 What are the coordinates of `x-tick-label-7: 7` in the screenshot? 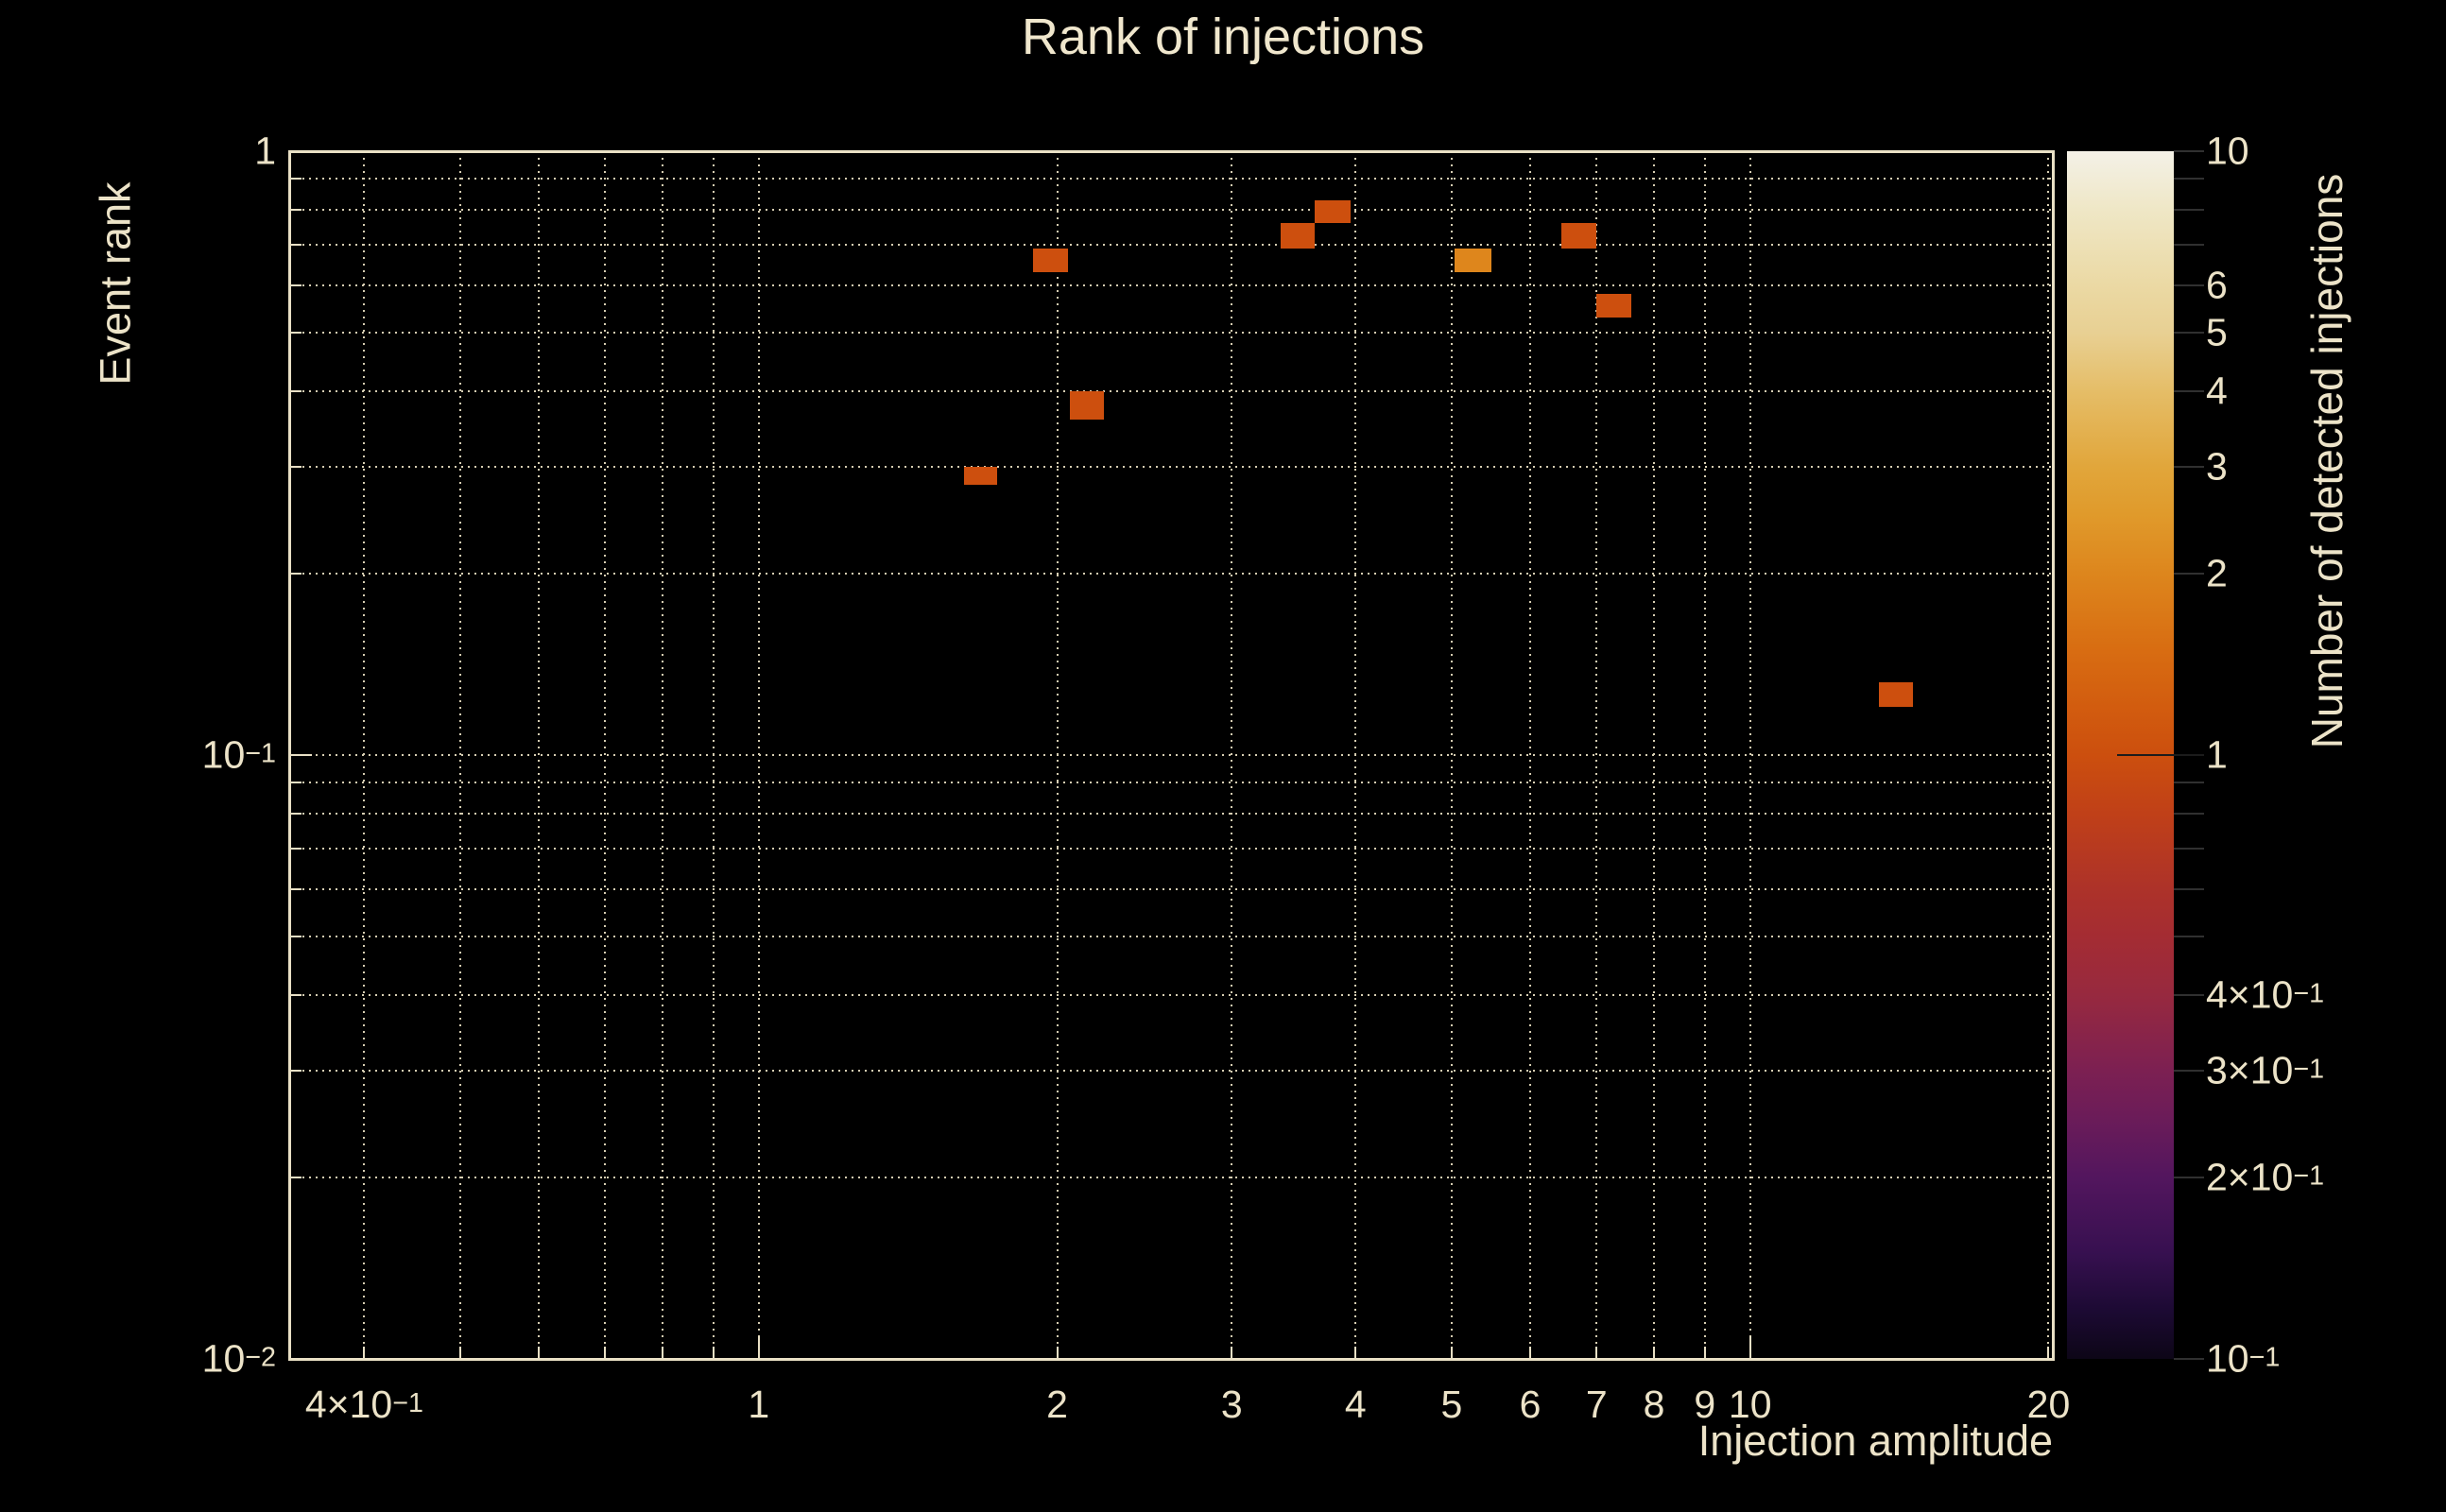 It's located at (1596, 1404).